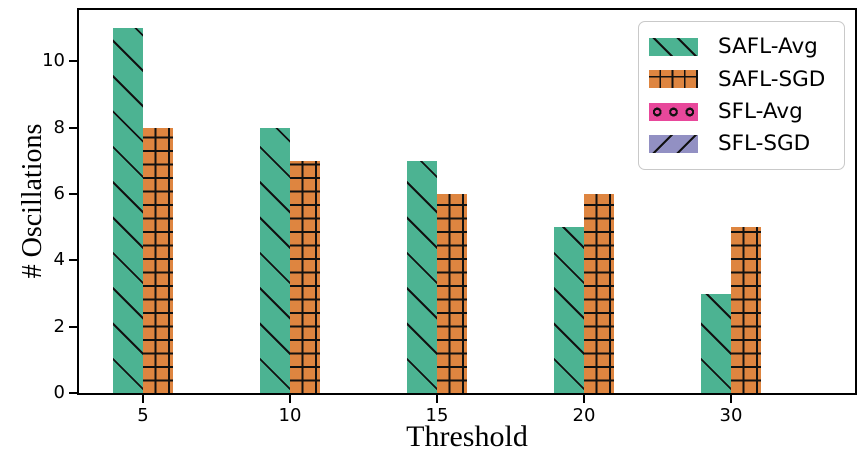 Image resolution: width=863 pixels, height=469 pixels. I want to click on legend-swatch-sfl-sgd, so click(673, 143).